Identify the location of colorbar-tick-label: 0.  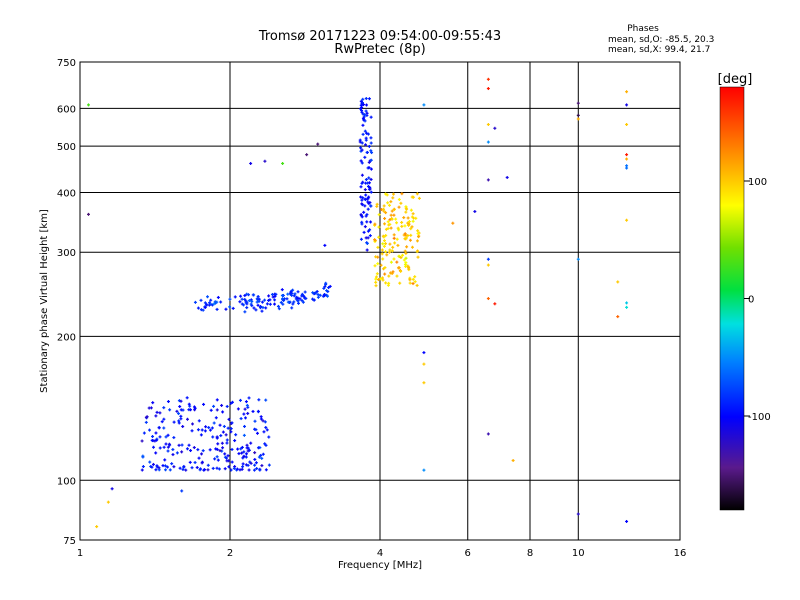
(751, 300).